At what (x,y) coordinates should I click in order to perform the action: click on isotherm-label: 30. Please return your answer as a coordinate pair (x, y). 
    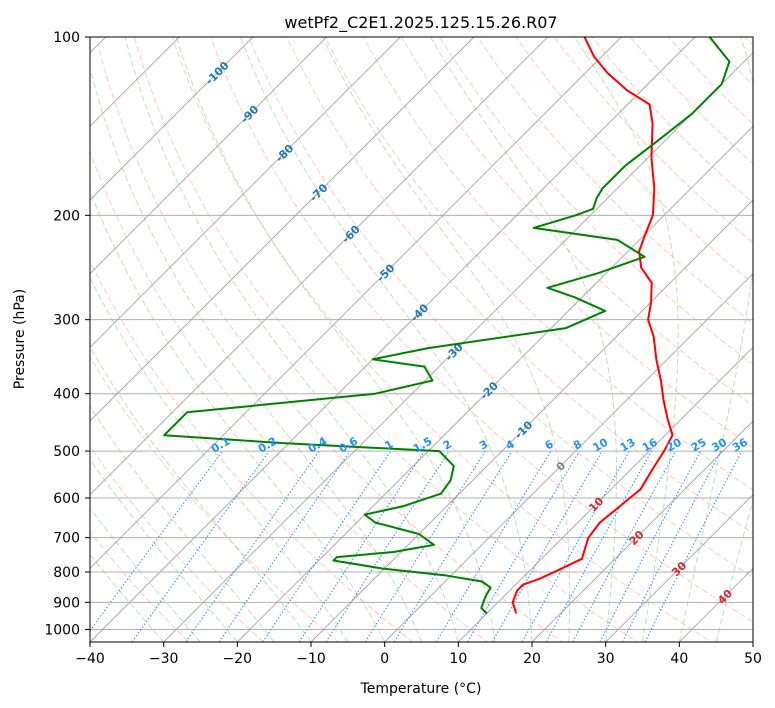
    Looking at the image, I should click on (679, 569).